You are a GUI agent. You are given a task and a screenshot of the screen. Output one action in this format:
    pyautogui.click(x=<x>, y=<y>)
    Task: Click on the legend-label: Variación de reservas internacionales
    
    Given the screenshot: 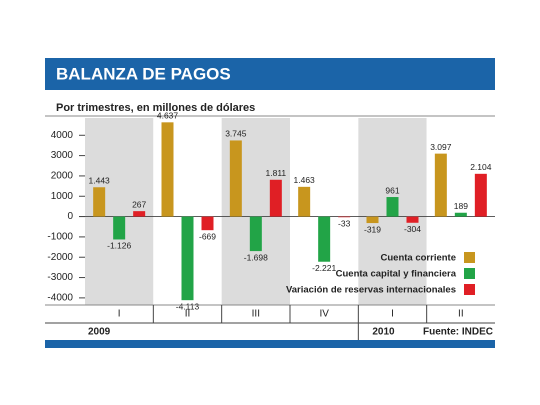 What is the action you would take?
    pyautogui.click(x=371, y=290)
    